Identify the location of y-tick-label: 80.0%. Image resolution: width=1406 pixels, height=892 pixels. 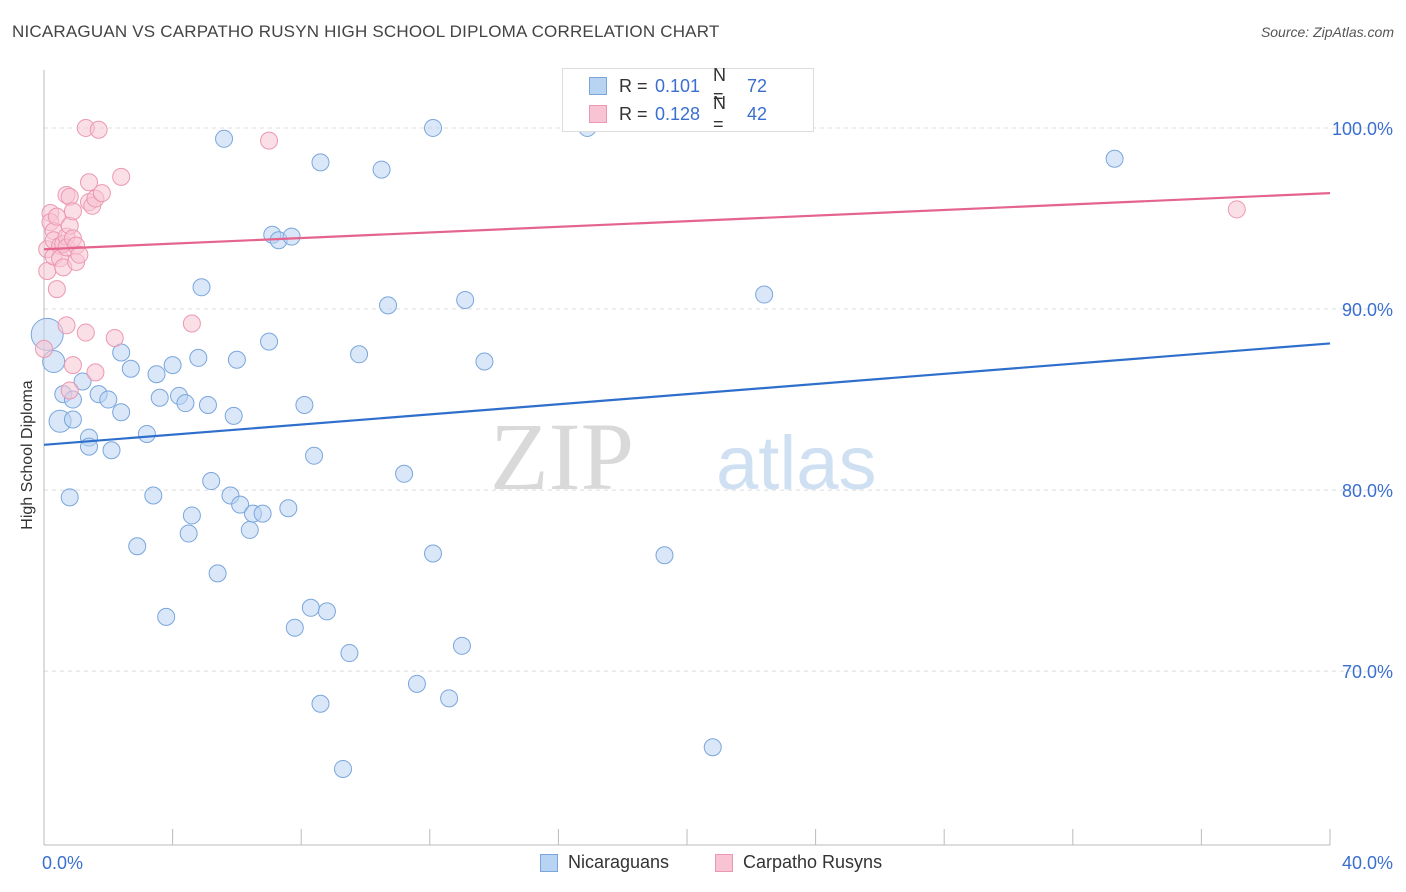
(1367, 491).